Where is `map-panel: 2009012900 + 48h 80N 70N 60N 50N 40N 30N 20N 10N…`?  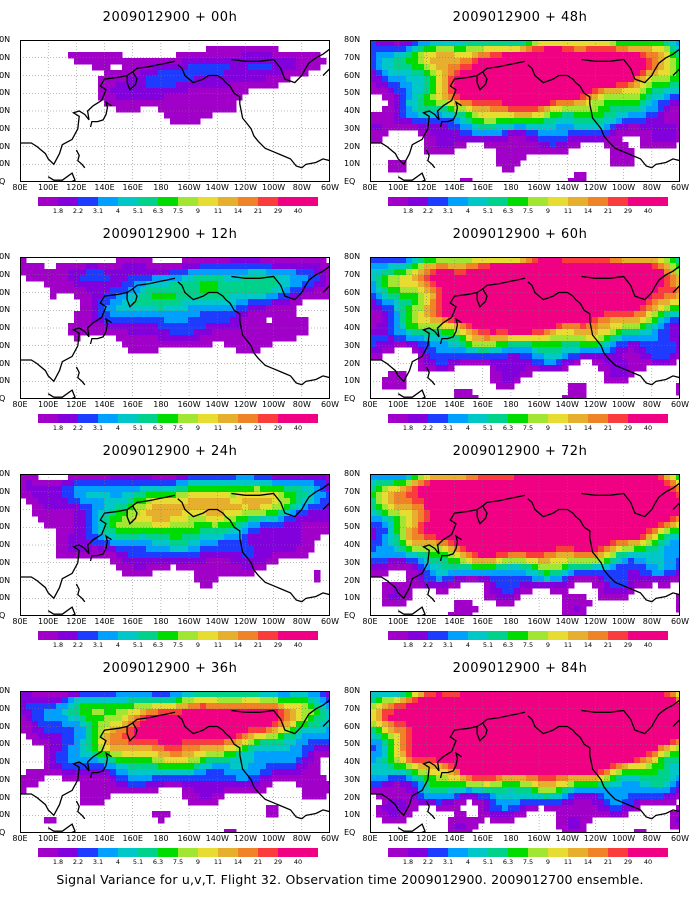
map-panel: 2009012900 + 48h 80N 70N 60N 50N 40N 30N 20N 10N… is located at coordinates (517, 110).